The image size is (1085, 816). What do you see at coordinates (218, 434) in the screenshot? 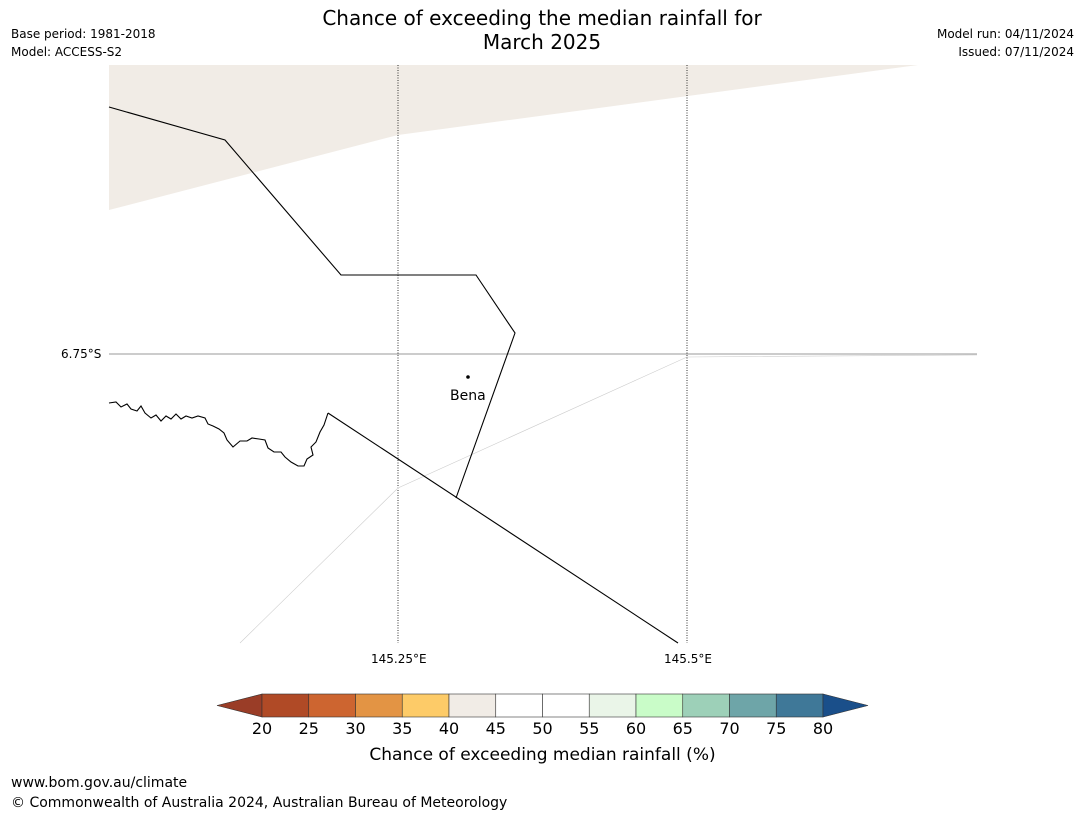
I see `river-line` at bounding box center [218, 434].